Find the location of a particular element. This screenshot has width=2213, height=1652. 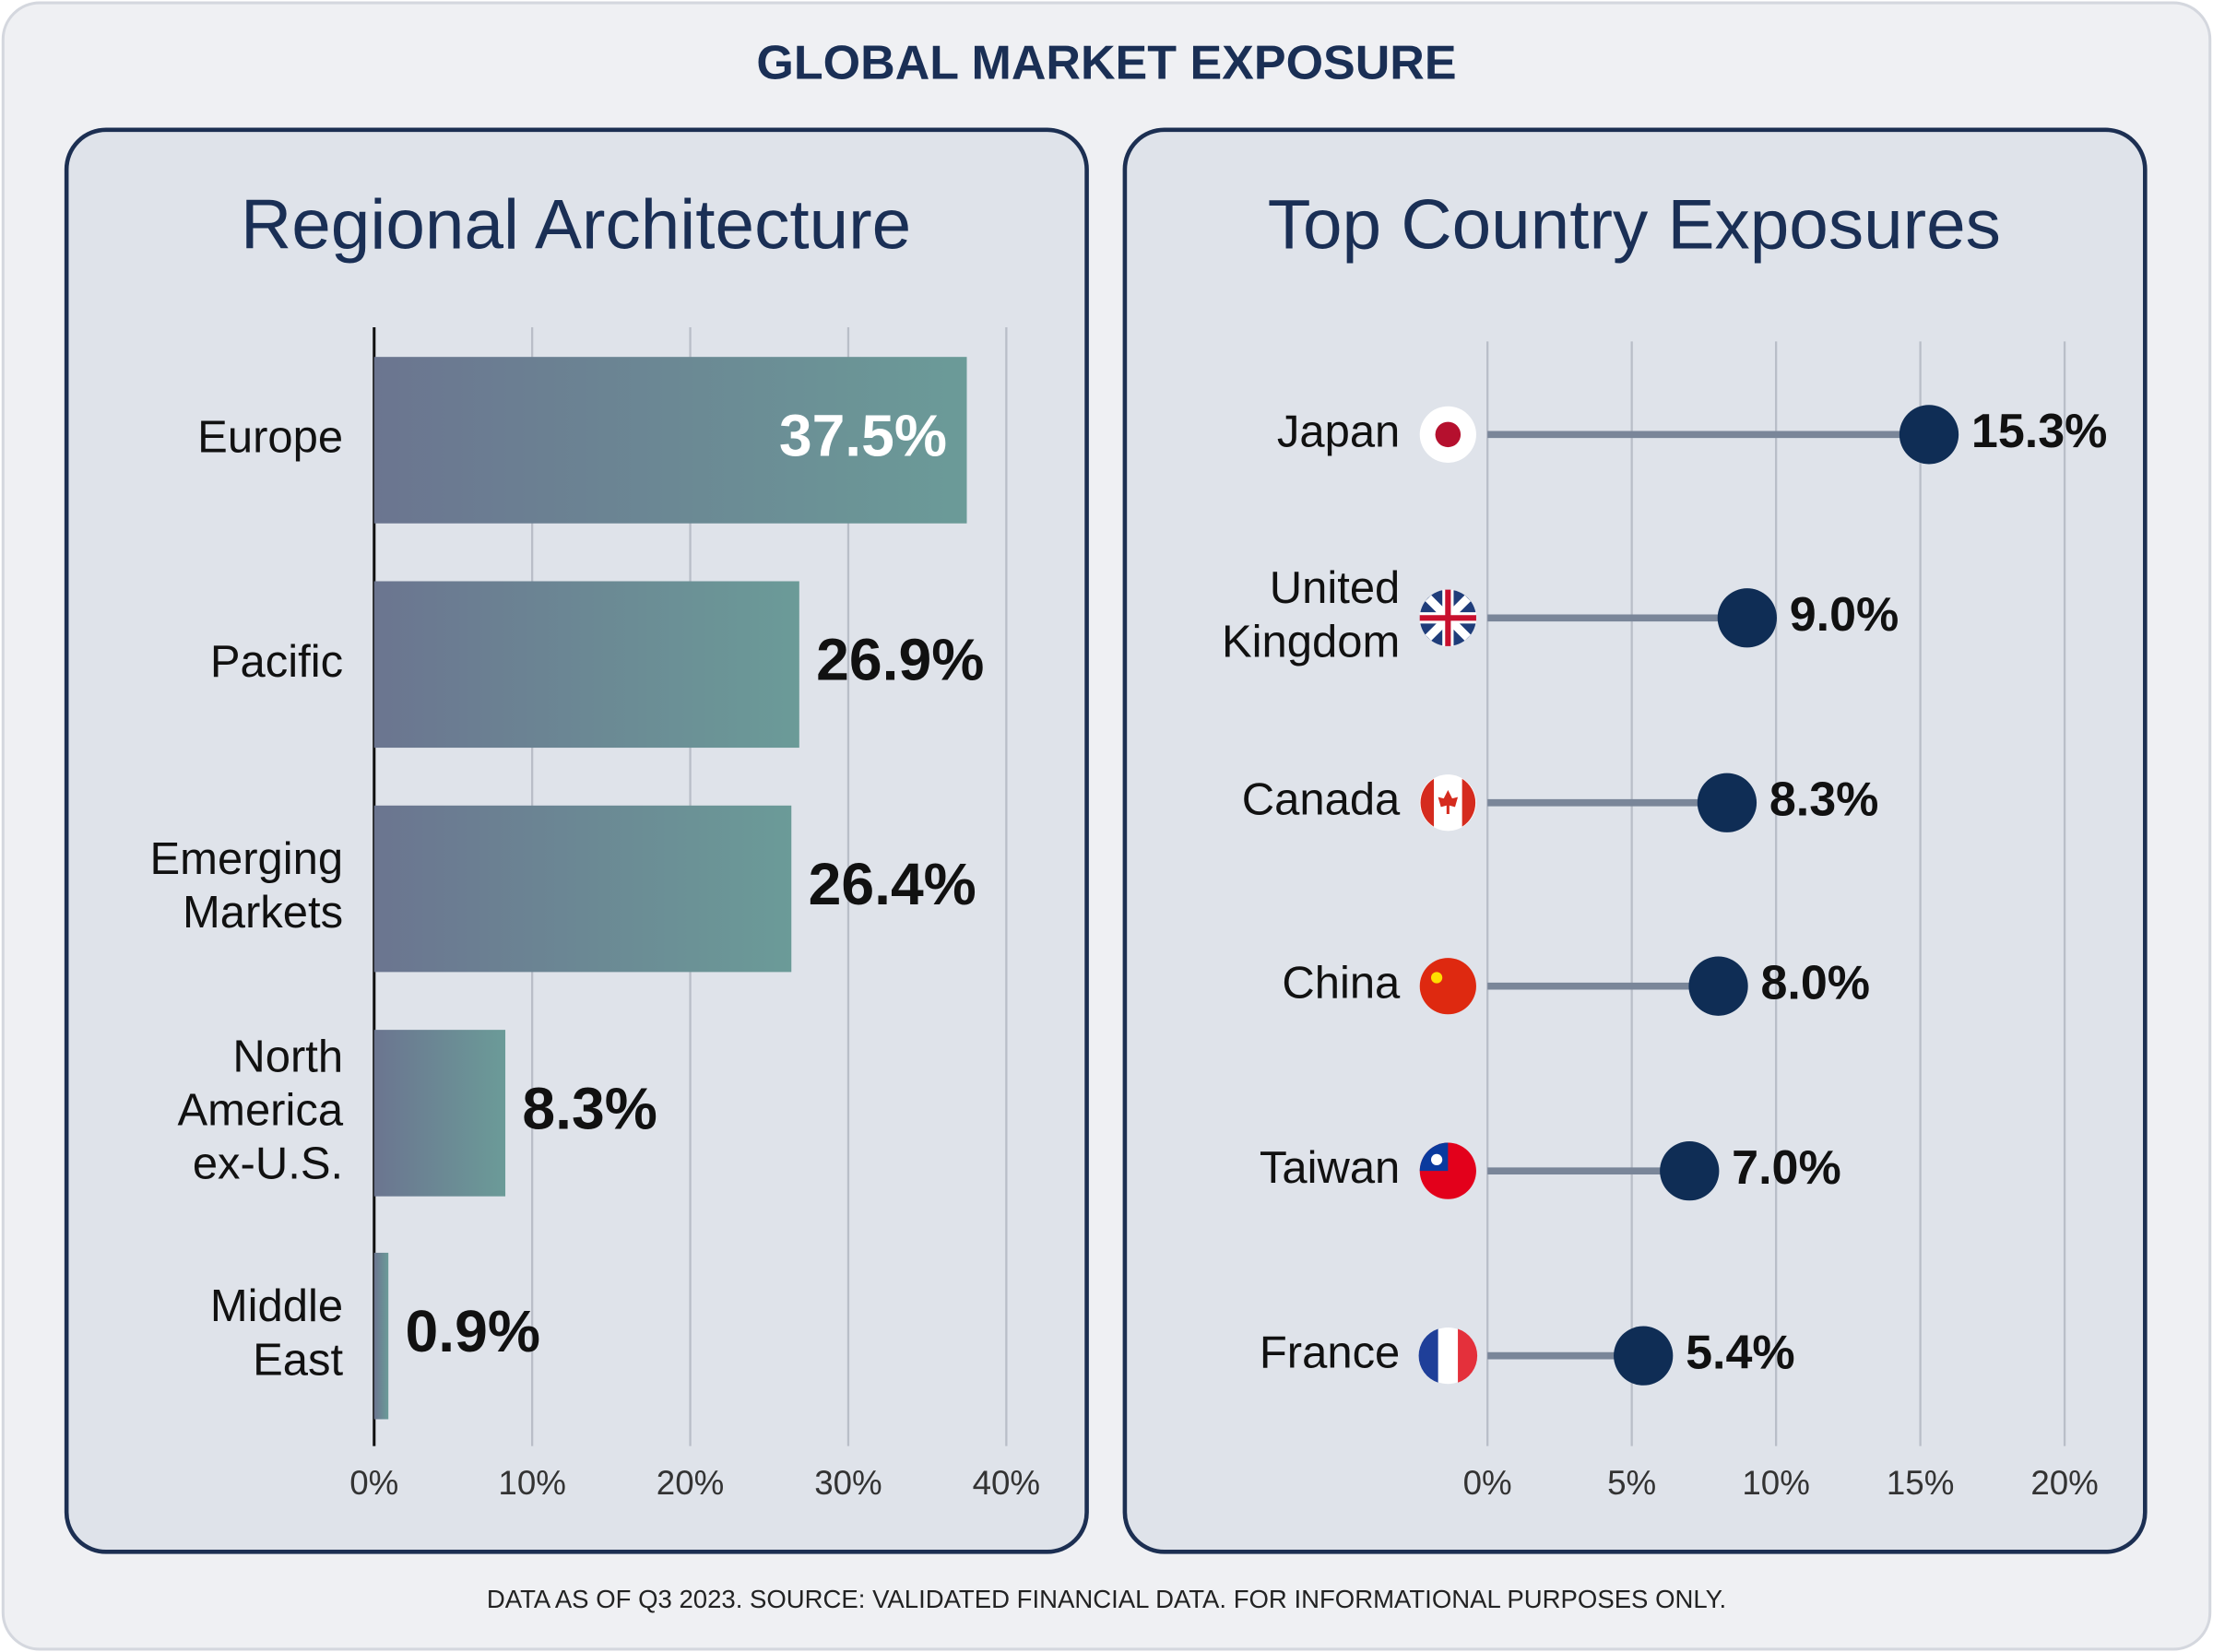

value-label: 0.9% is located at coordinates (473, 1331).